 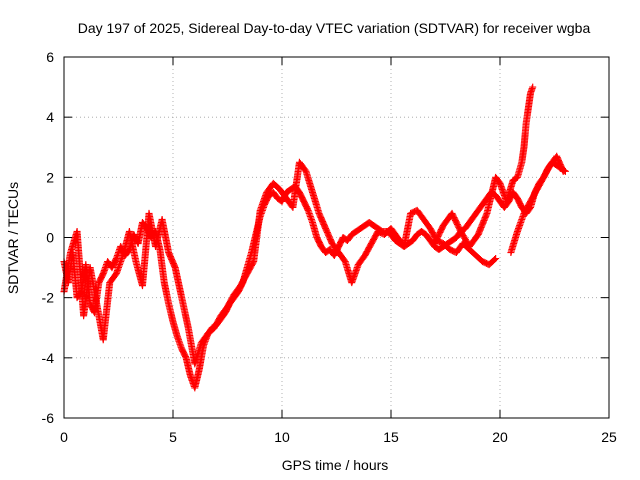 I want to click on x-tick-label: 0, so click(x=64, y=437).